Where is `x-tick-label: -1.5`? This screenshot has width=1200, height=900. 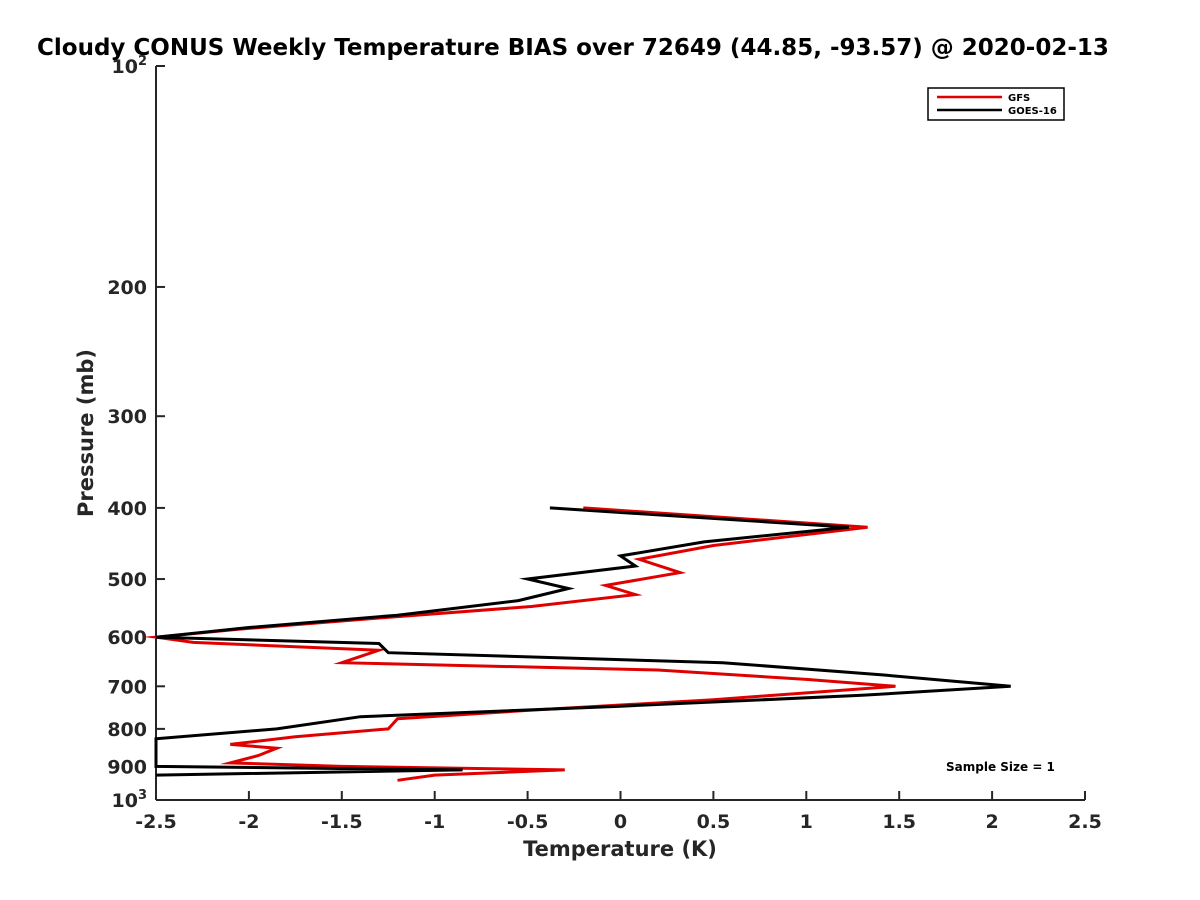 x-tick-label: -1.5 is located at coordinates (342, 822).